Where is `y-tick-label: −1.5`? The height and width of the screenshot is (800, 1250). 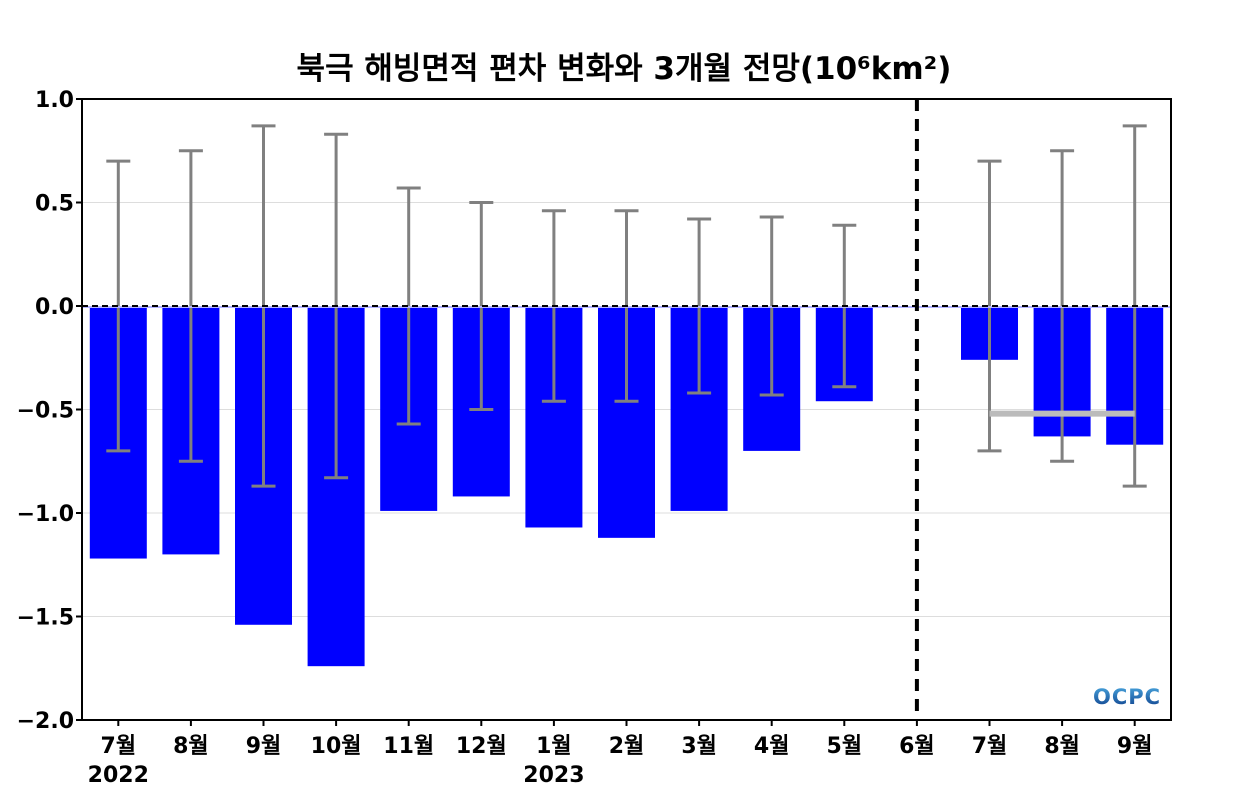 y-tick-label: −1.5 is located at coordinates (45, 618).